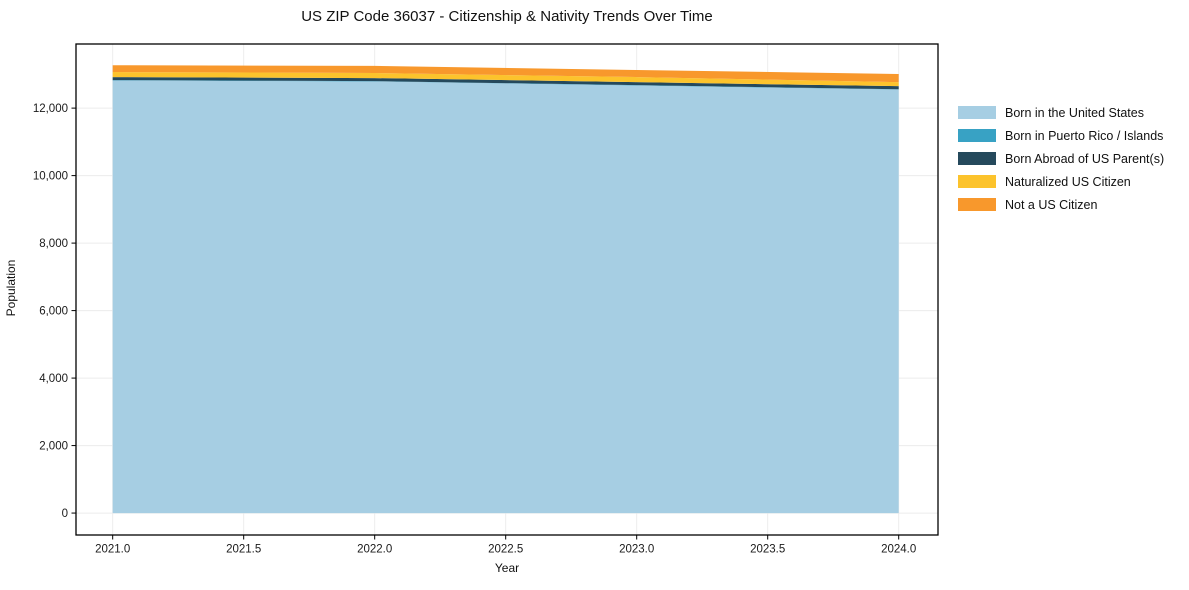  Describe the element at coordinates (898, 550) in the screenshot. I see `x-tick-label: 2024.0` at that location.